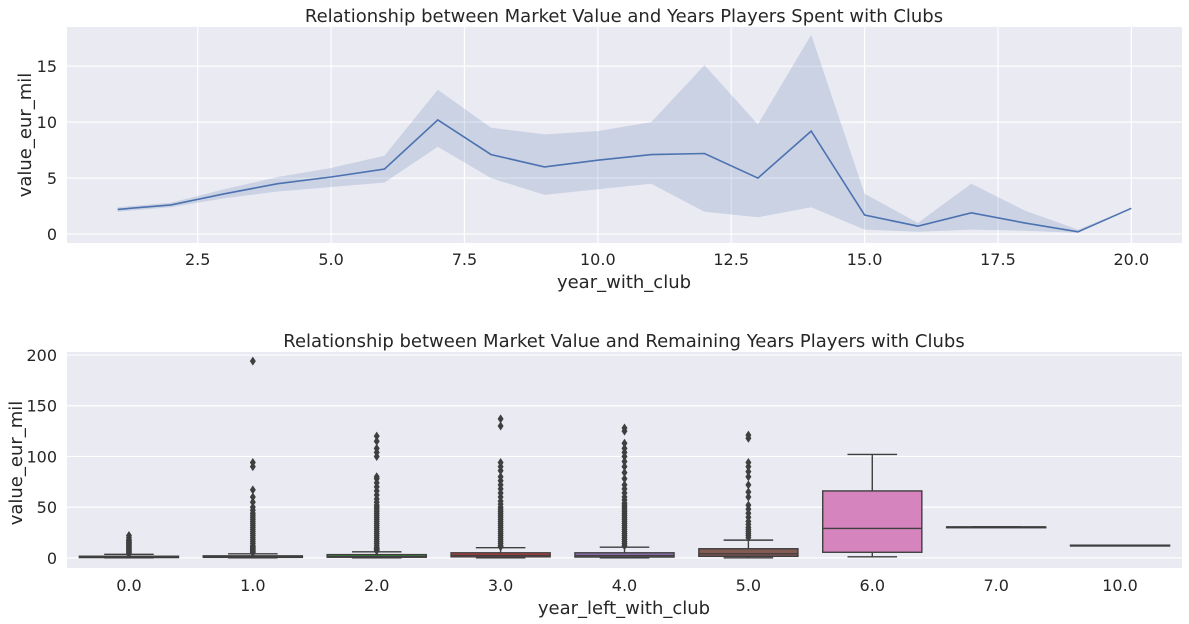 Image resolution: width=1189 pixels, height=624 pixels. Describe the element at coordinates (47, 507) in the screenshot. I see `y-tick-label: 50` at that location.